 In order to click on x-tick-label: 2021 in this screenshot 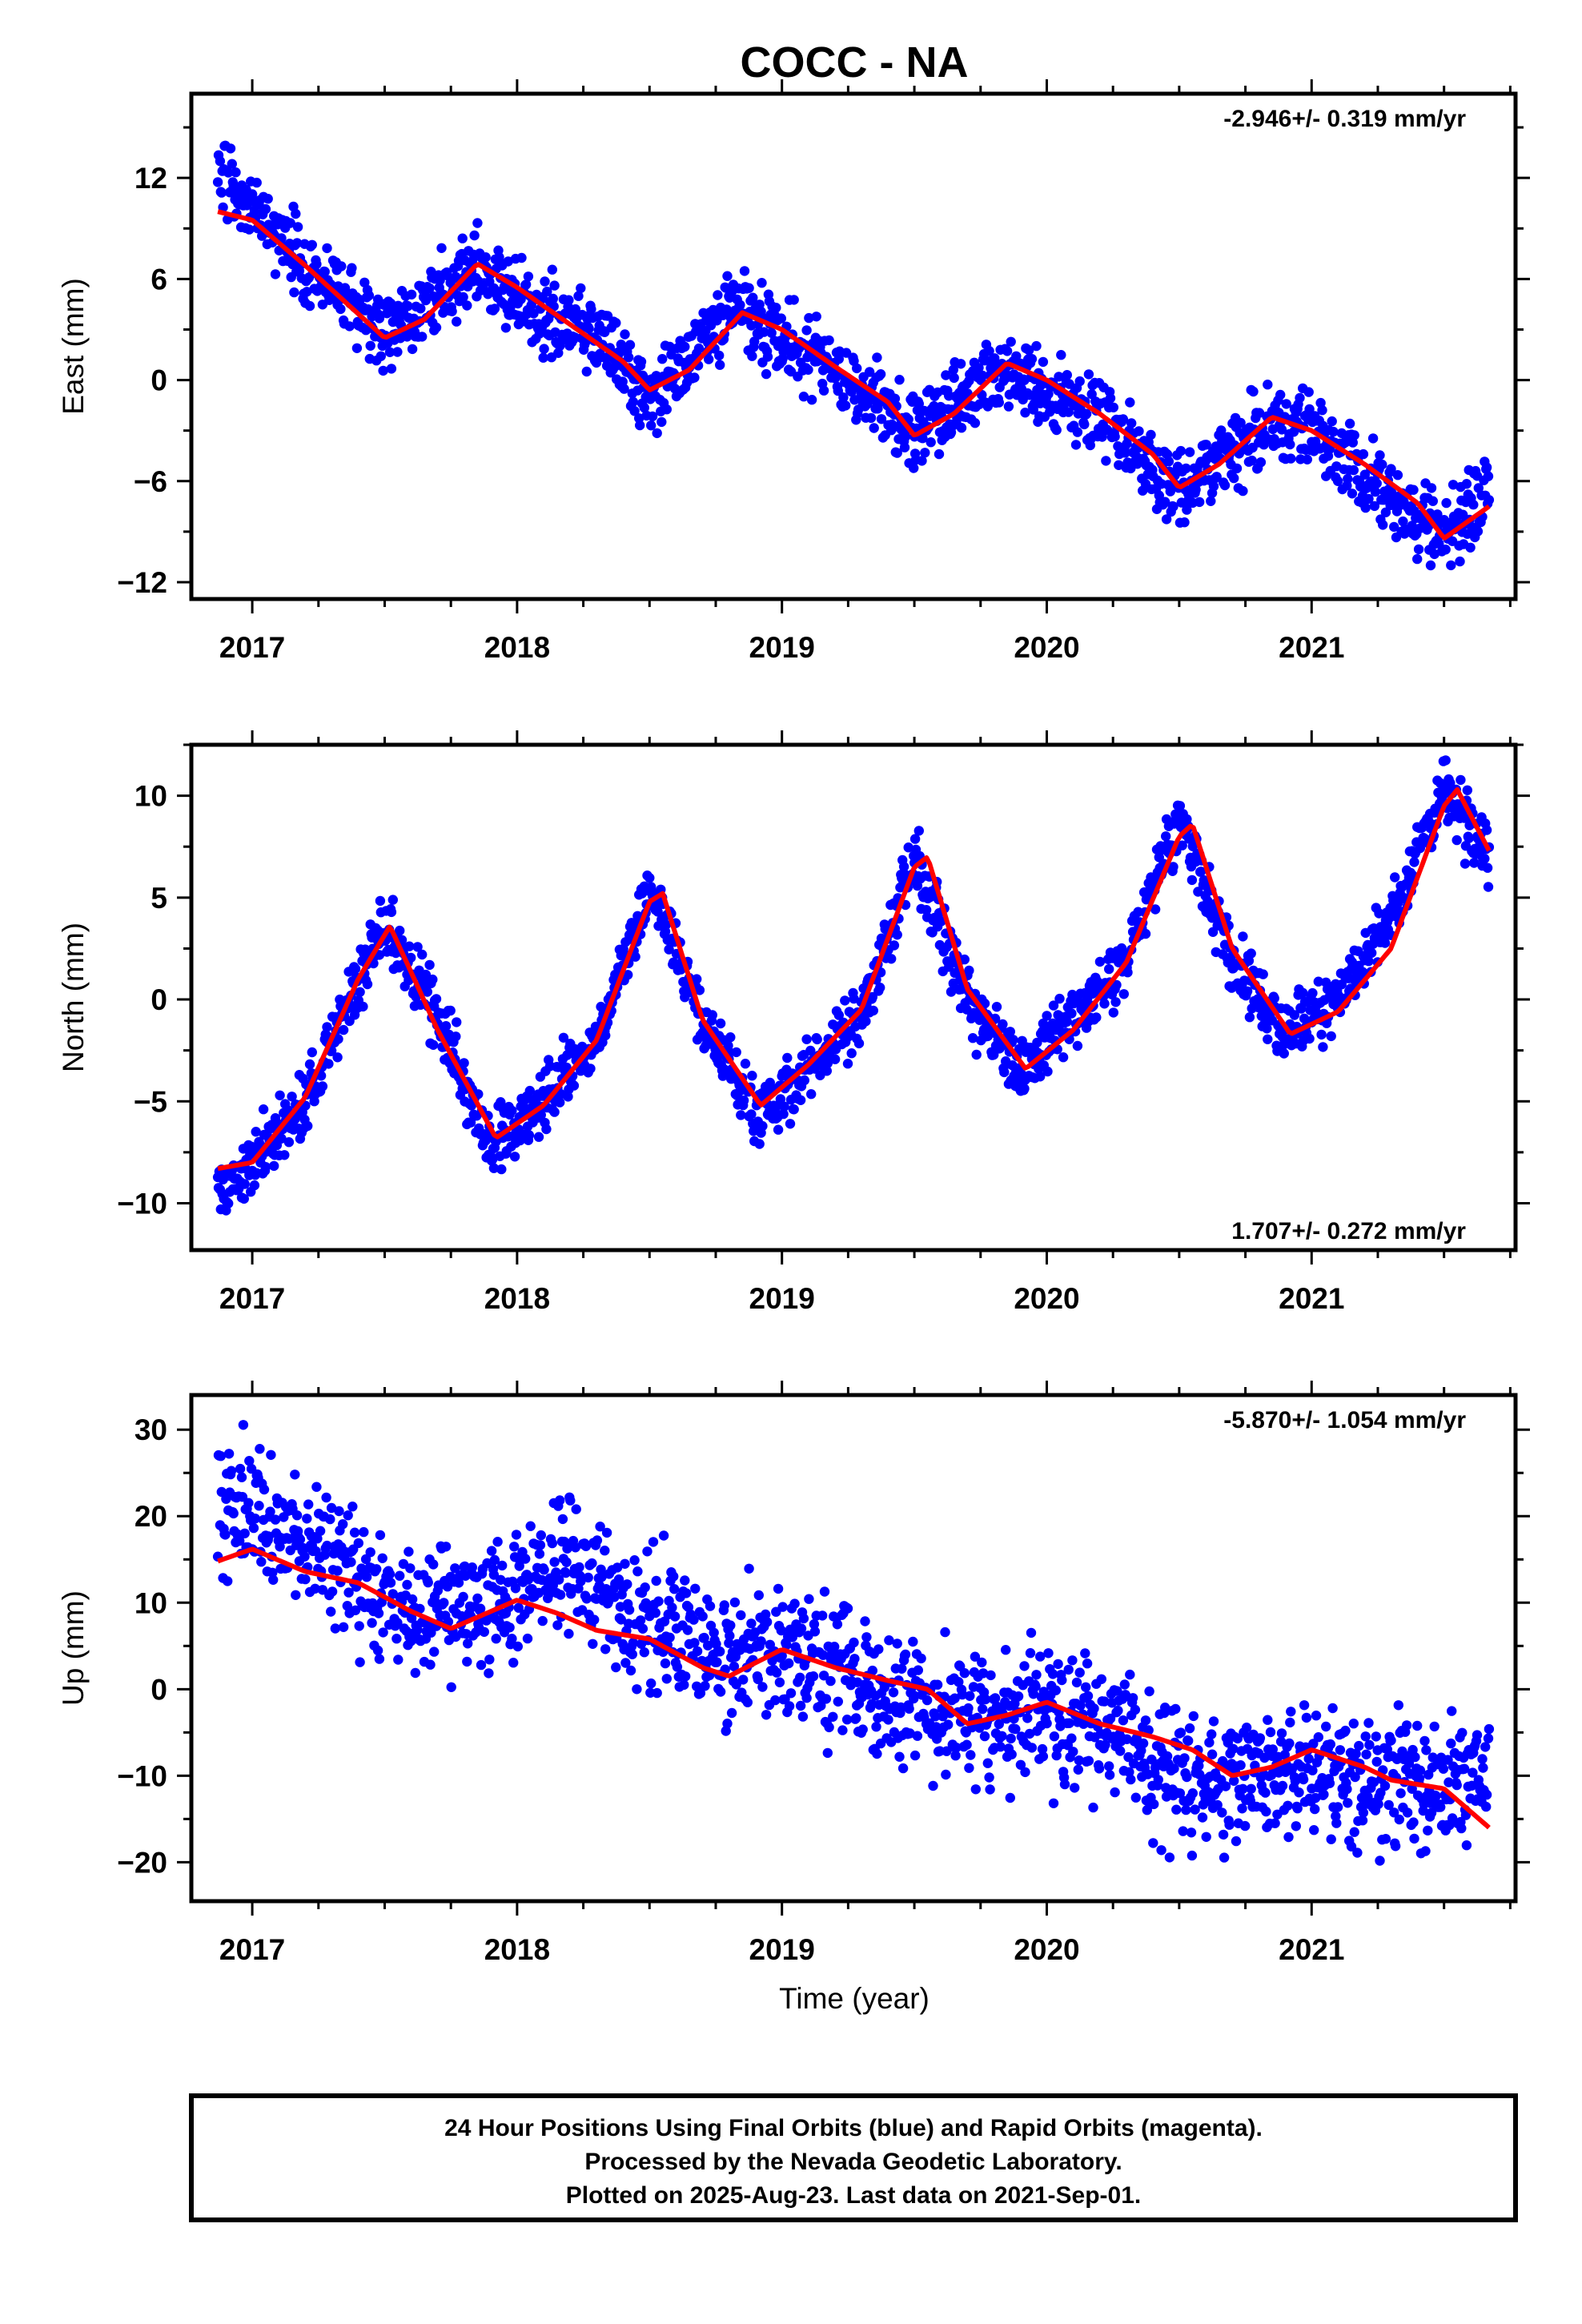, I will do `click(1311, 1949)`.